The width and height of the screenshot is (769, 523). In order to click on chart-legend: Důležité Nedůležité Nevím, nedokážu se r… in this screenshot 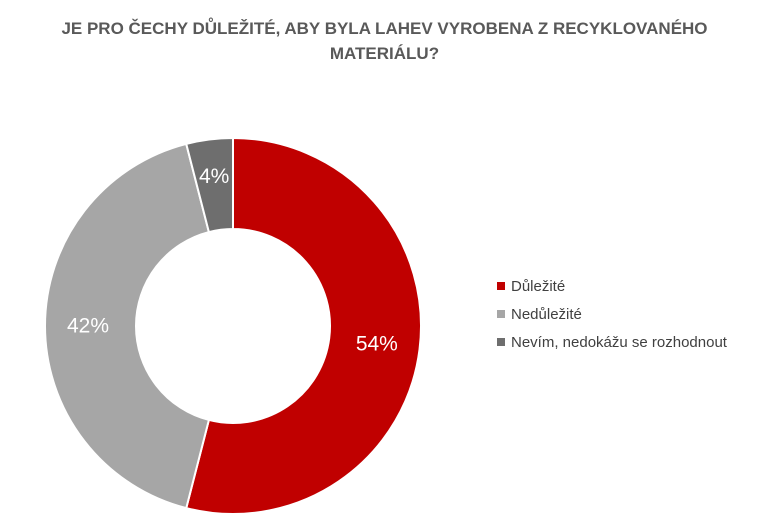, I will do `click(612, 314)`.